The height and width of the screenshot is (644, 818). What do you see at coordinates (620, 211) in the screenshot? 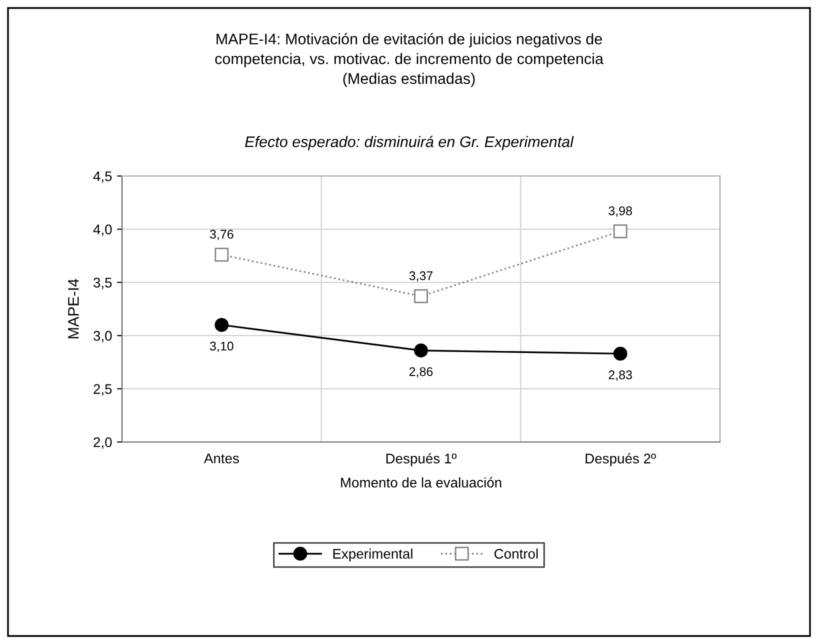
I see `data-label: 3,98` at bounding box center [620, 211].